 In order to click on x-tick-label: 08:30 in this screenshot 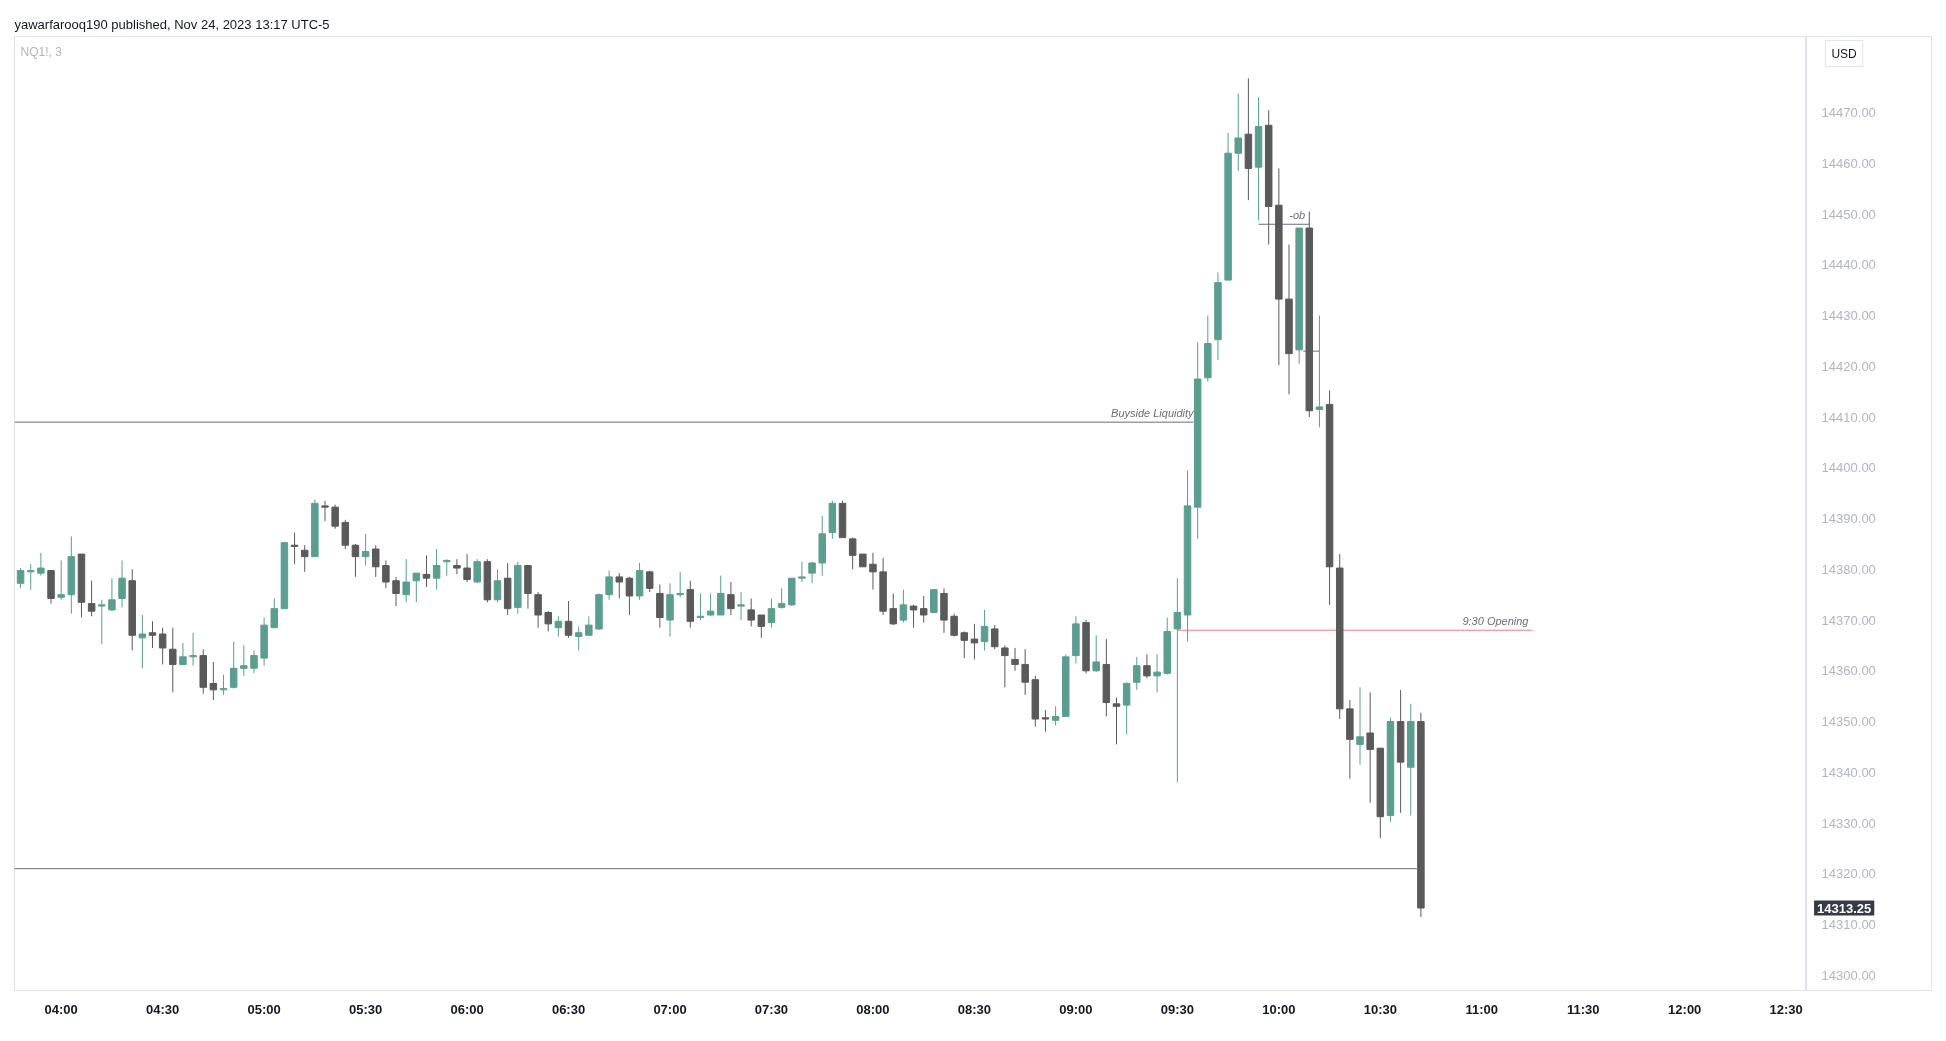, I will do `click(974, 1009)`.